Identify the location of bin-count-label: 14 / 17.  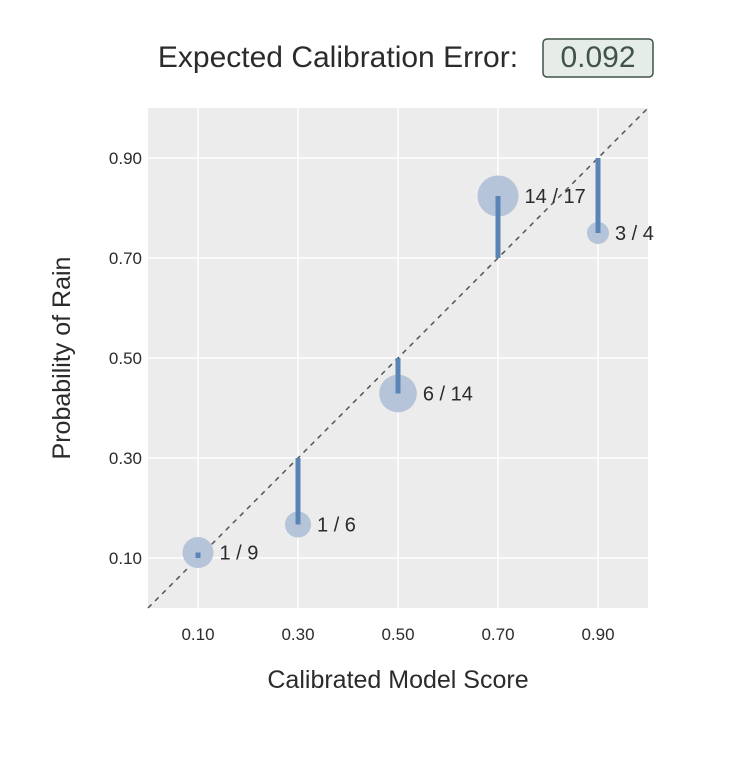
(555, 197).